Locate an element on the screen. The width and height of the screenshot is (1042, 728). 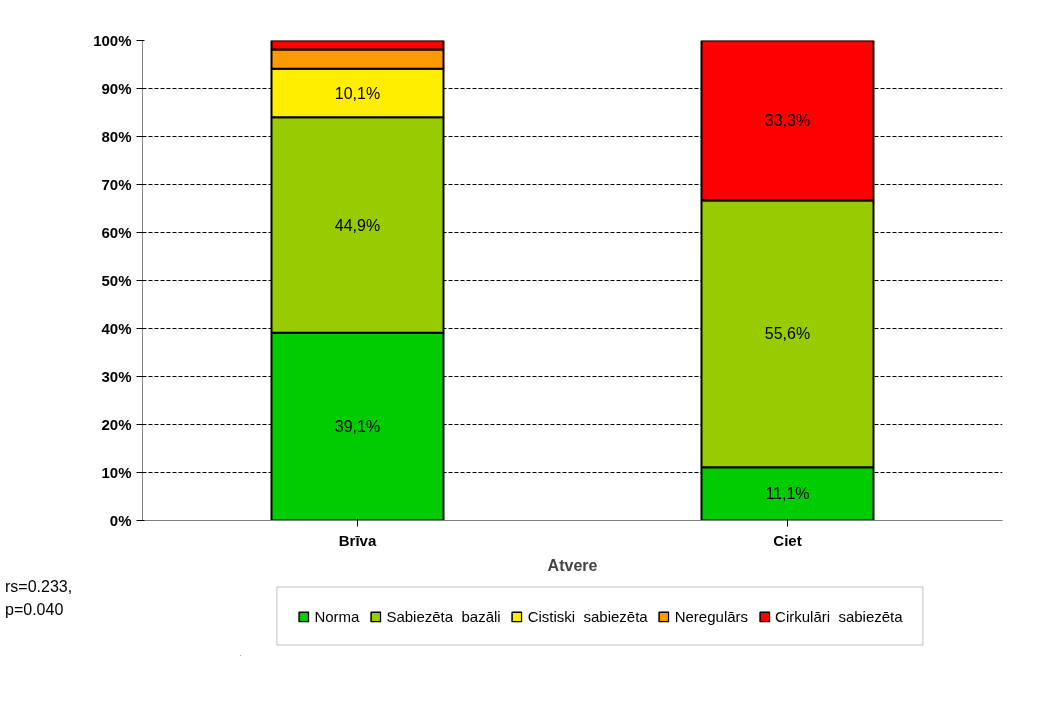
y-tick-label: 50% is located at coordinates (116, 280).